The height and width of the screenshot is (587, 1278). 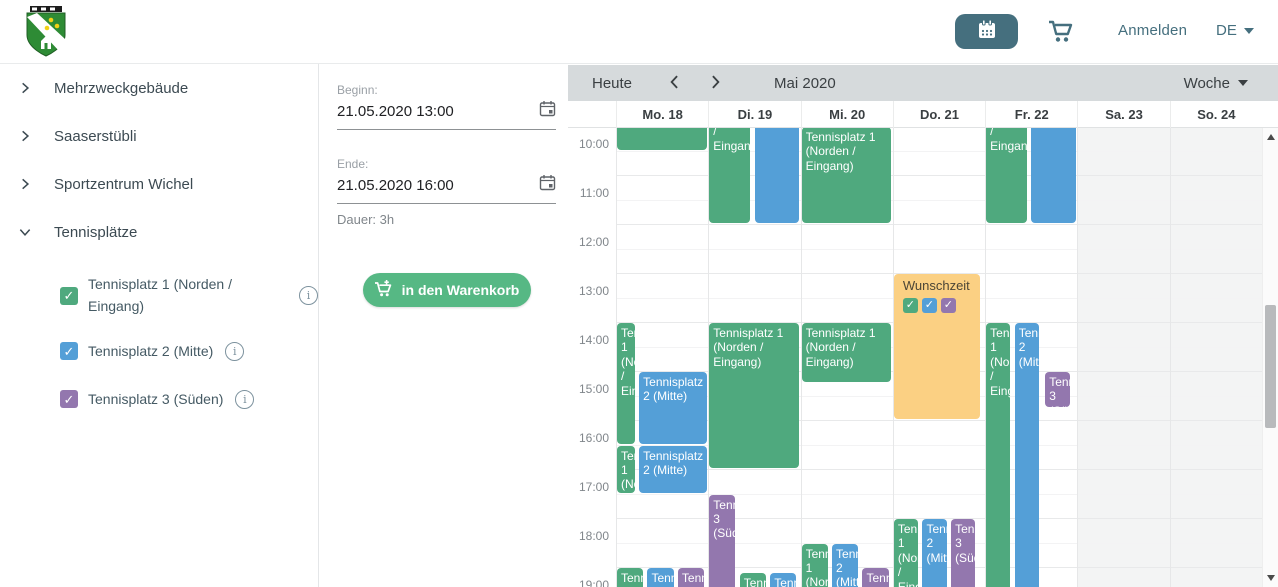 What do you see at coordinates (1006, 175) in the screenshot?
I see `booking-event-23: Tennisplatz 1 (Norden / Eingang)` at bounding box center [1006, 175].